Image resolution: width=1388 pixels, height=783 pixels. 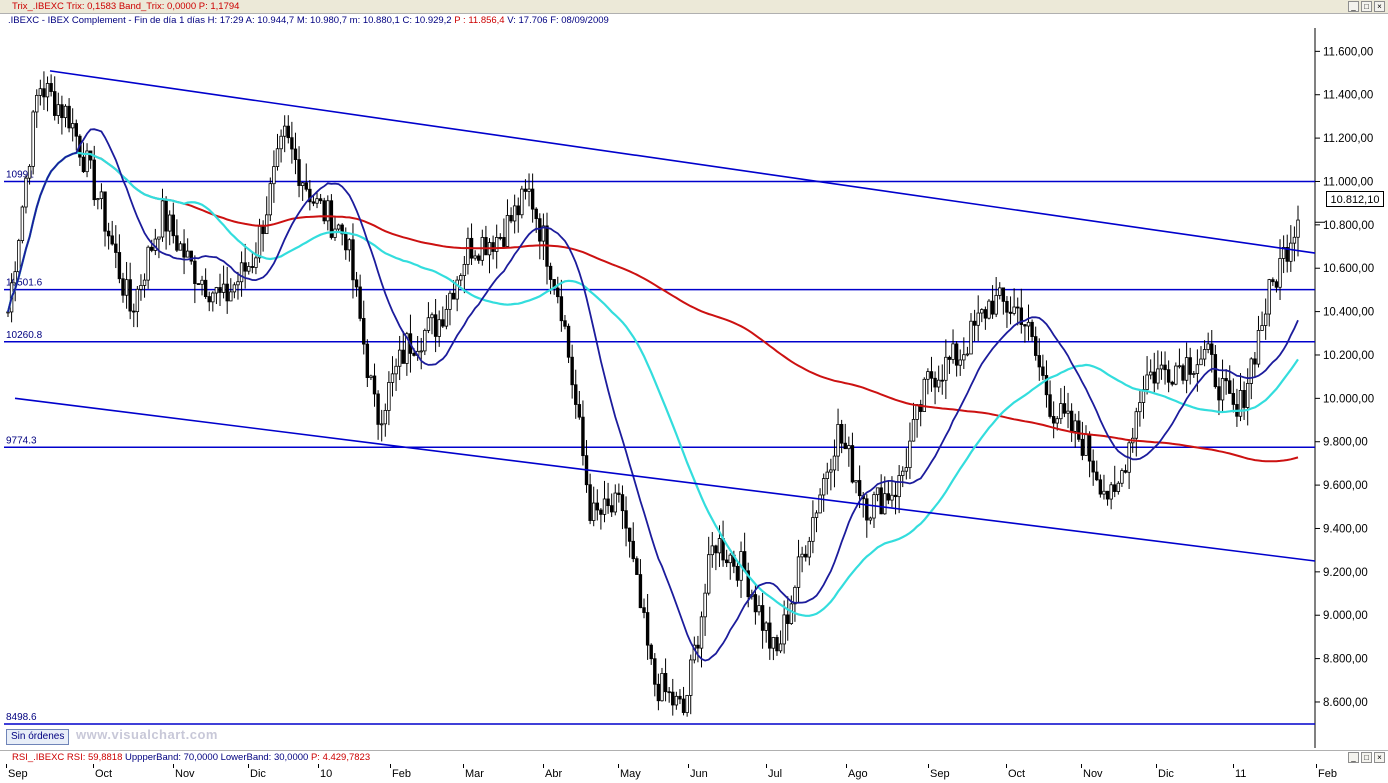 What do you see at coordinates (1379, 6) in the screenshot?
I see `close-button: ×` at bounding box center [1379, 6].